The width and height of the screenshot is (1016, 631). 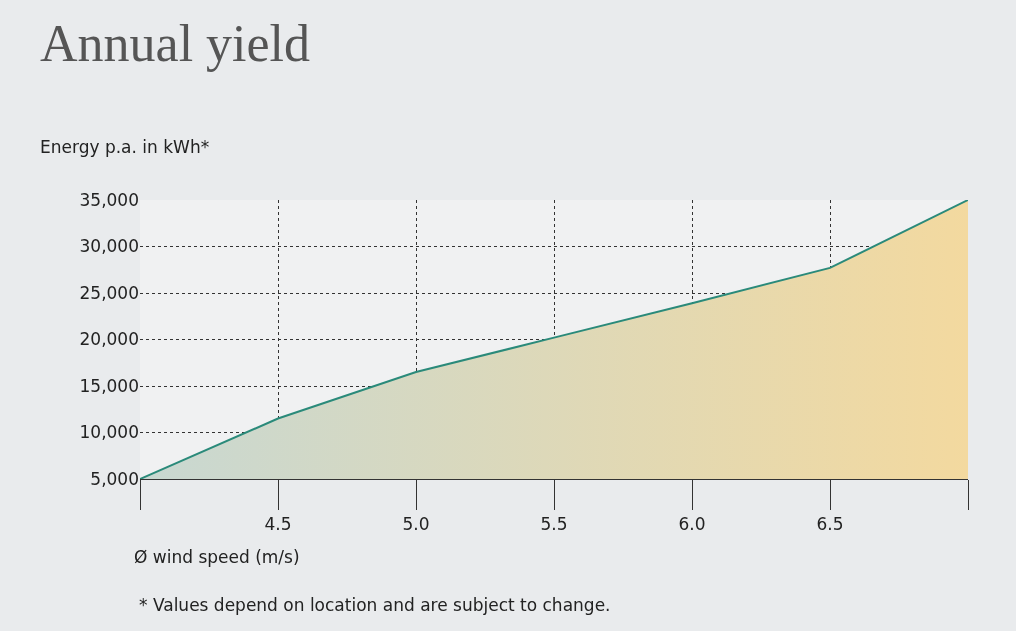 I want to click on chart-title: Annual yield, so click(x=175, y=43).